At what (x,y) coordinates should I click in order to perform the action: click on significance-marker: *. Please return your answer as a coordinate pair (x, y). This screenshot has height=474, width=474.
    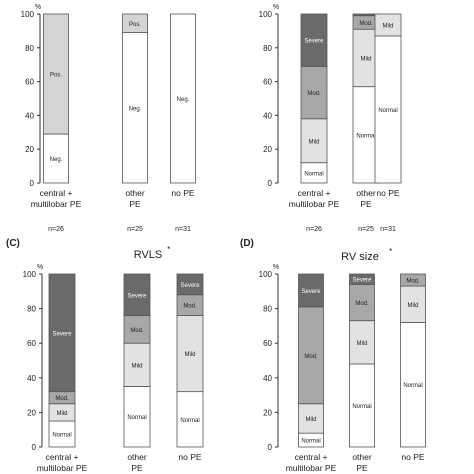
    Looking at the image, I should click on (168, 249).